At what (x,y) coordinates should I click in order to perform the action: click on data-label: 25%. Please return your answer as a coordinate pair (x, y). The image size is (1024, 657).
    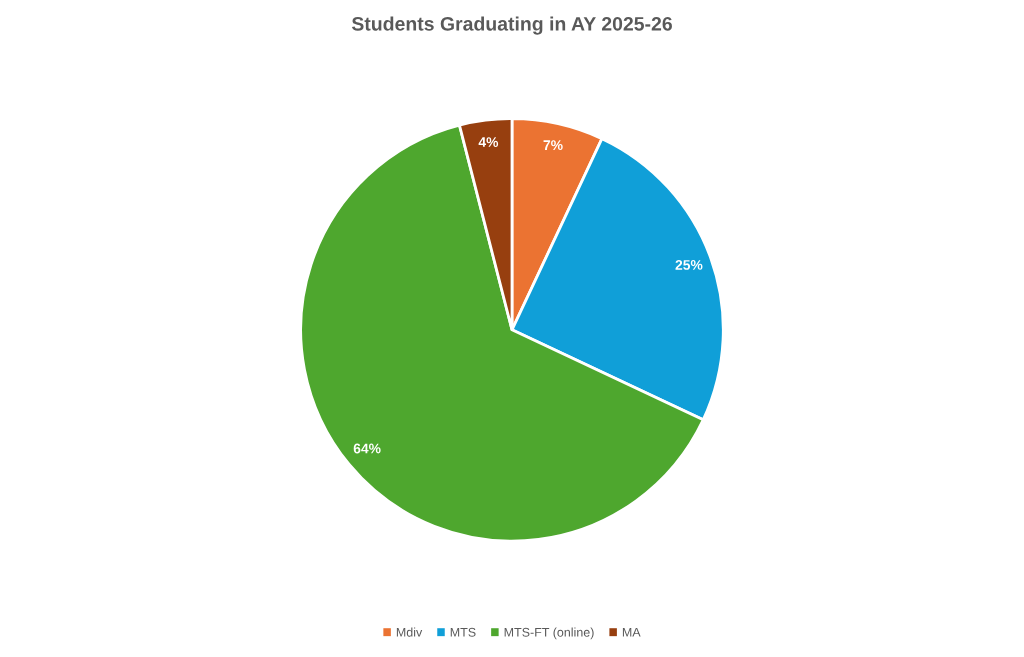
    Looking at the image, I should click on (689, 265).